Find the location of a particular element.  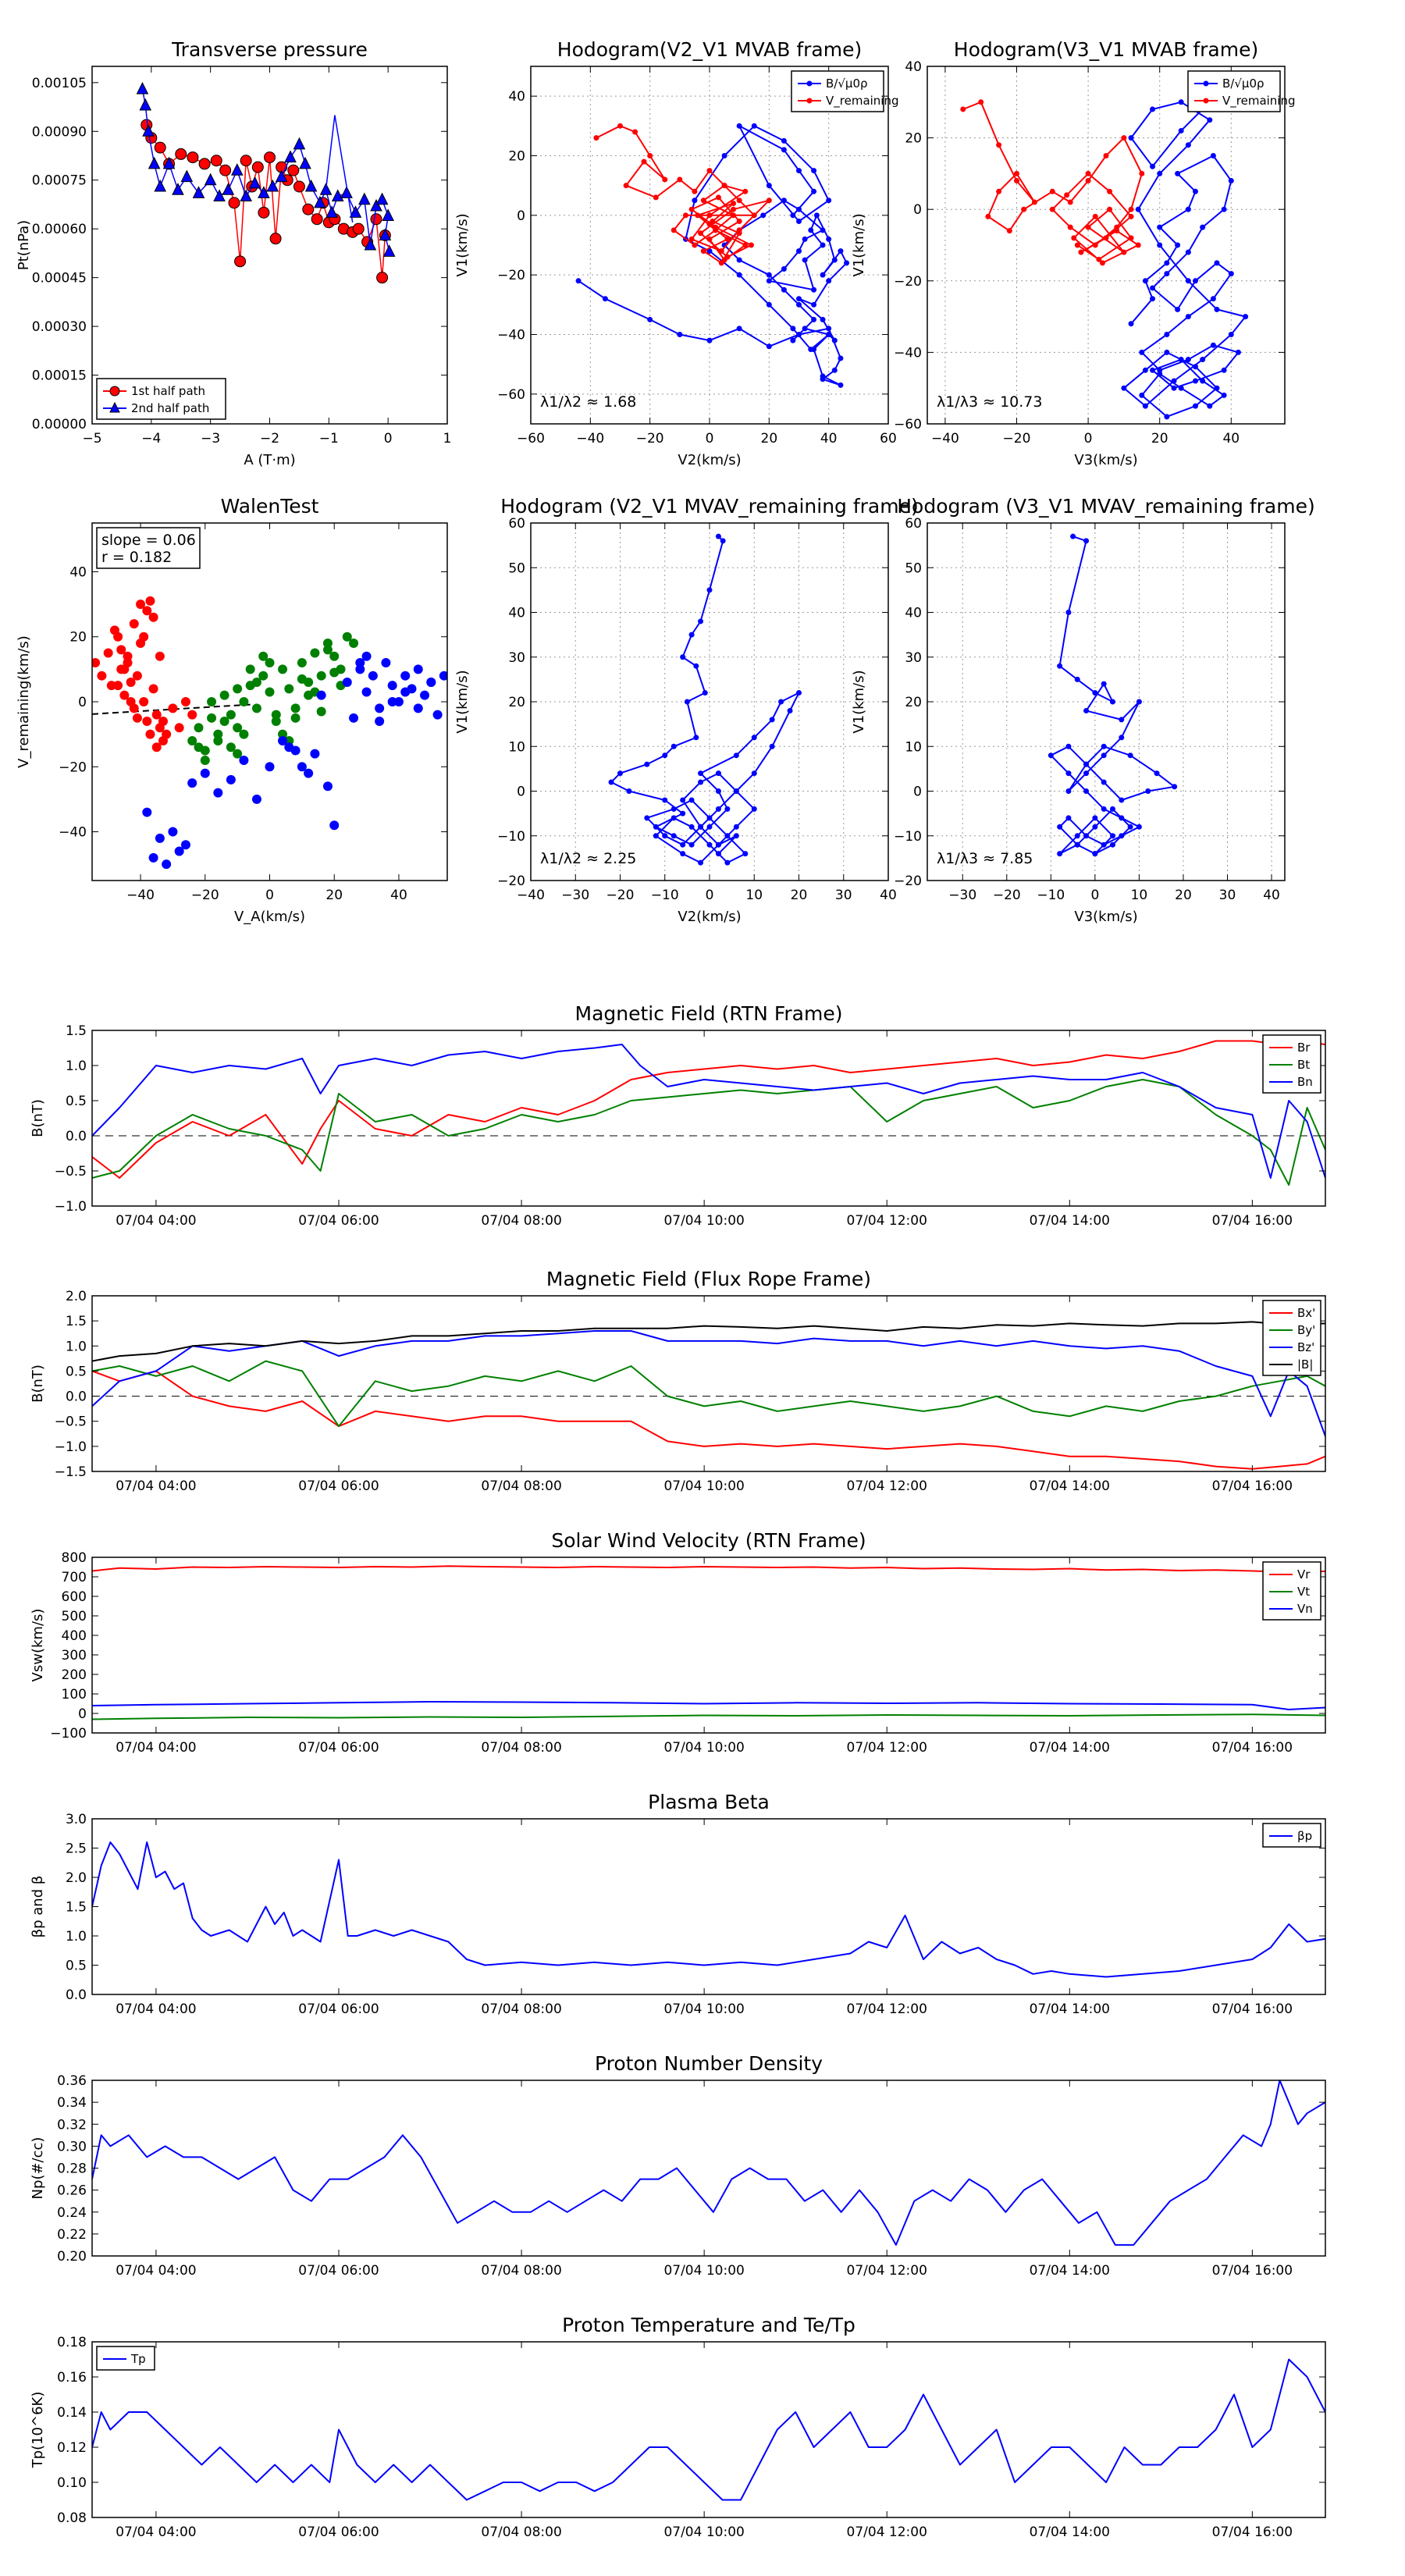

walen-y-label: V_remaining(km/s) is located at coordinates (24, 701).